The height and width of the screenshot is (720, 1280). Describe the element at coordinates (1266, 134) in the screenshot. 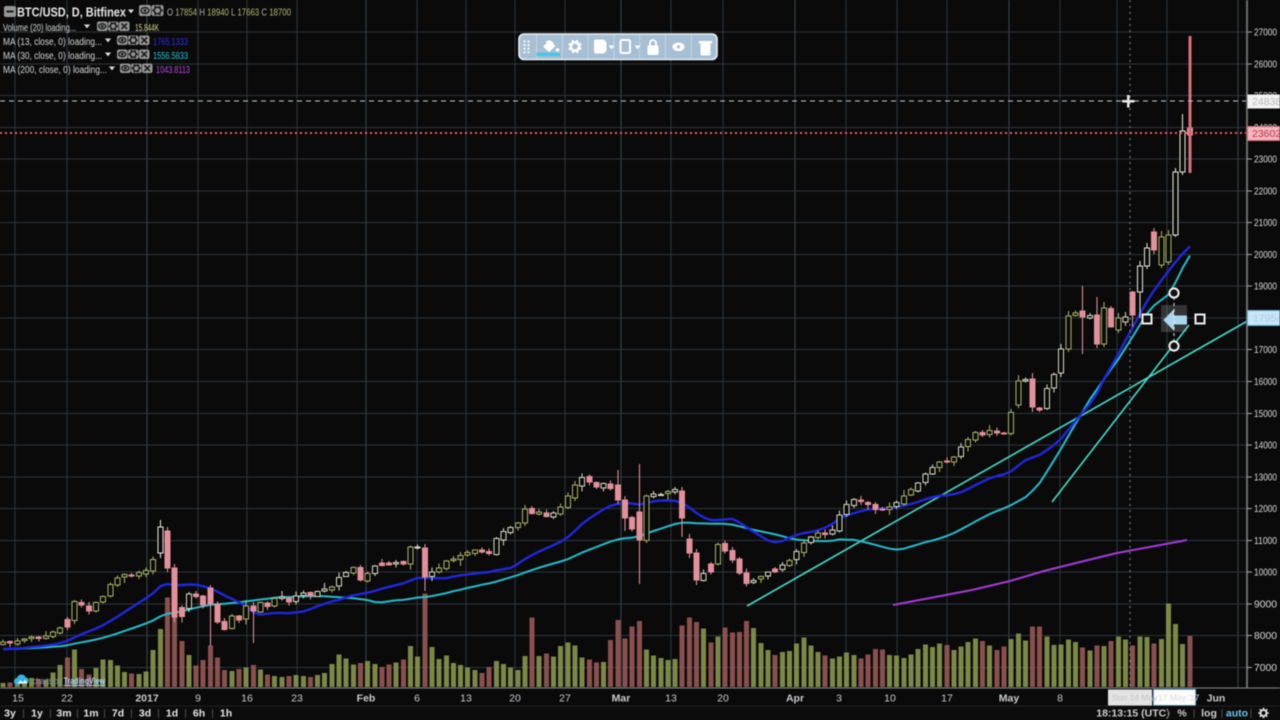

I see `svg-text: 23602` at that location.